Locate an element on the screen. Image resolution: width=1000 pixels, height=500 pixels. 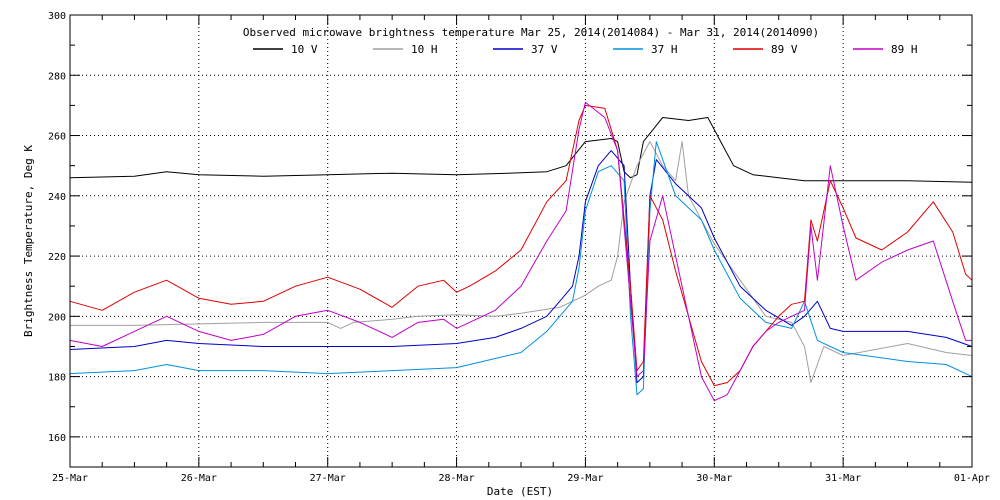
x-axis-label: Date (EST) is located at coordinates (520, 491).